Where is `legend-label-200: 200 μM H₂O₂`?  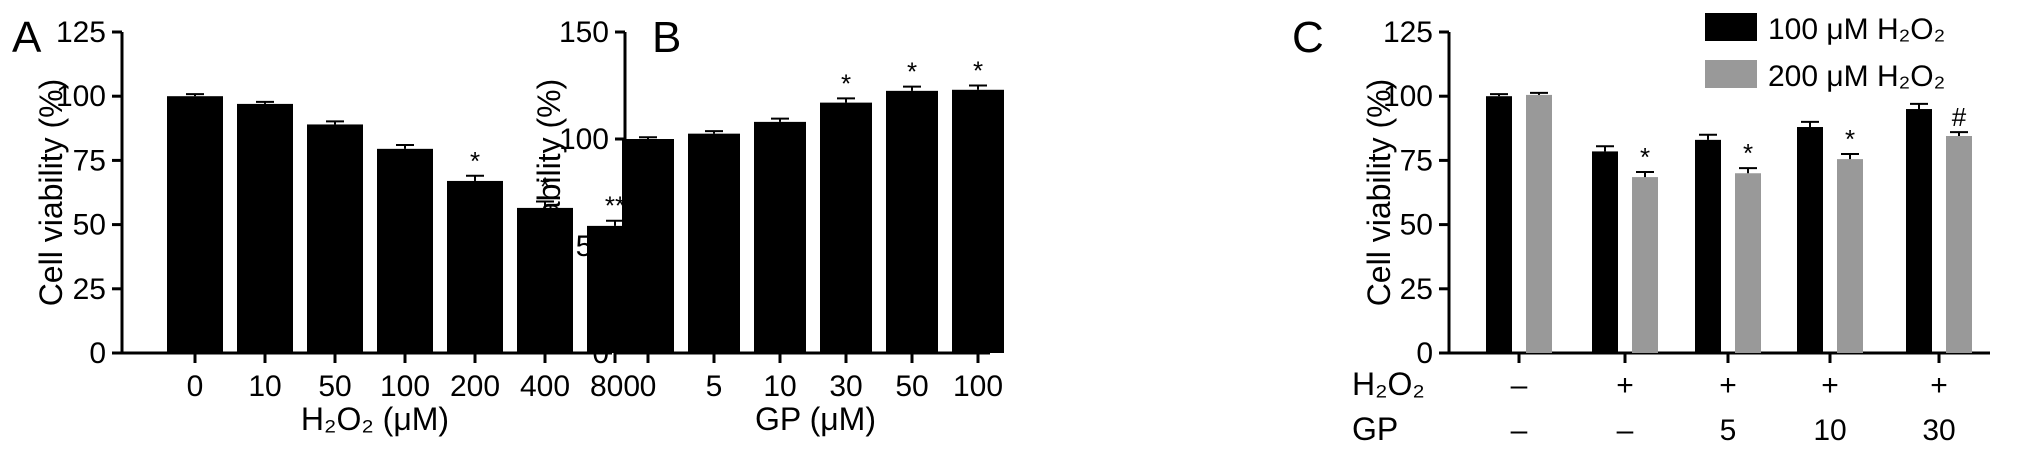
legend-label-200: 200 μM H₂O₂ is located at coordinates (1856, 76).